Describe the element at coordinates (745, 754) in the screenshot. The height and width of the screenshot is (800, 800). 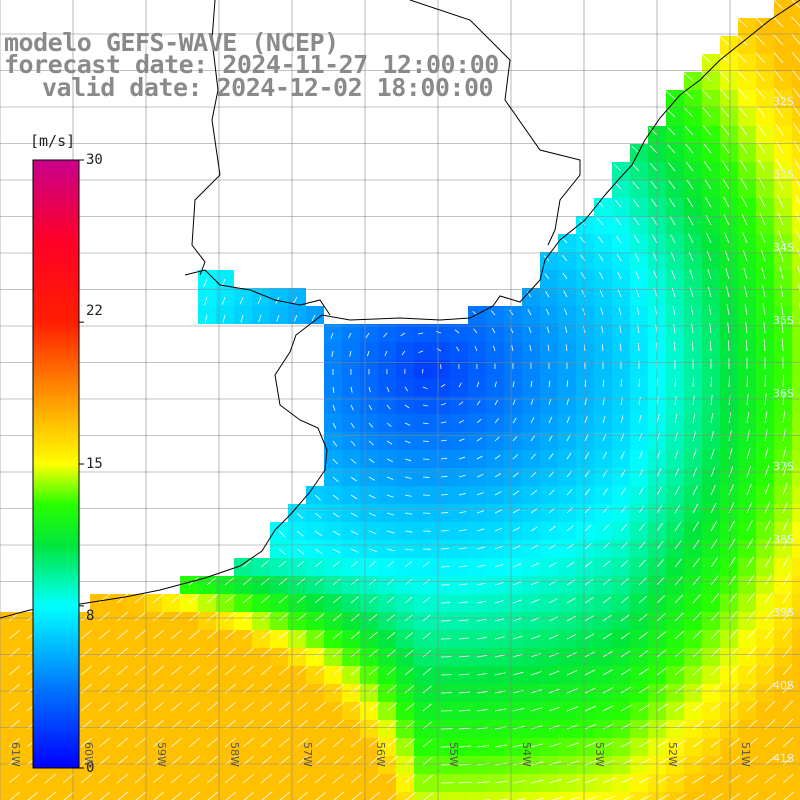
I see `lon-label: 51W` at that location.